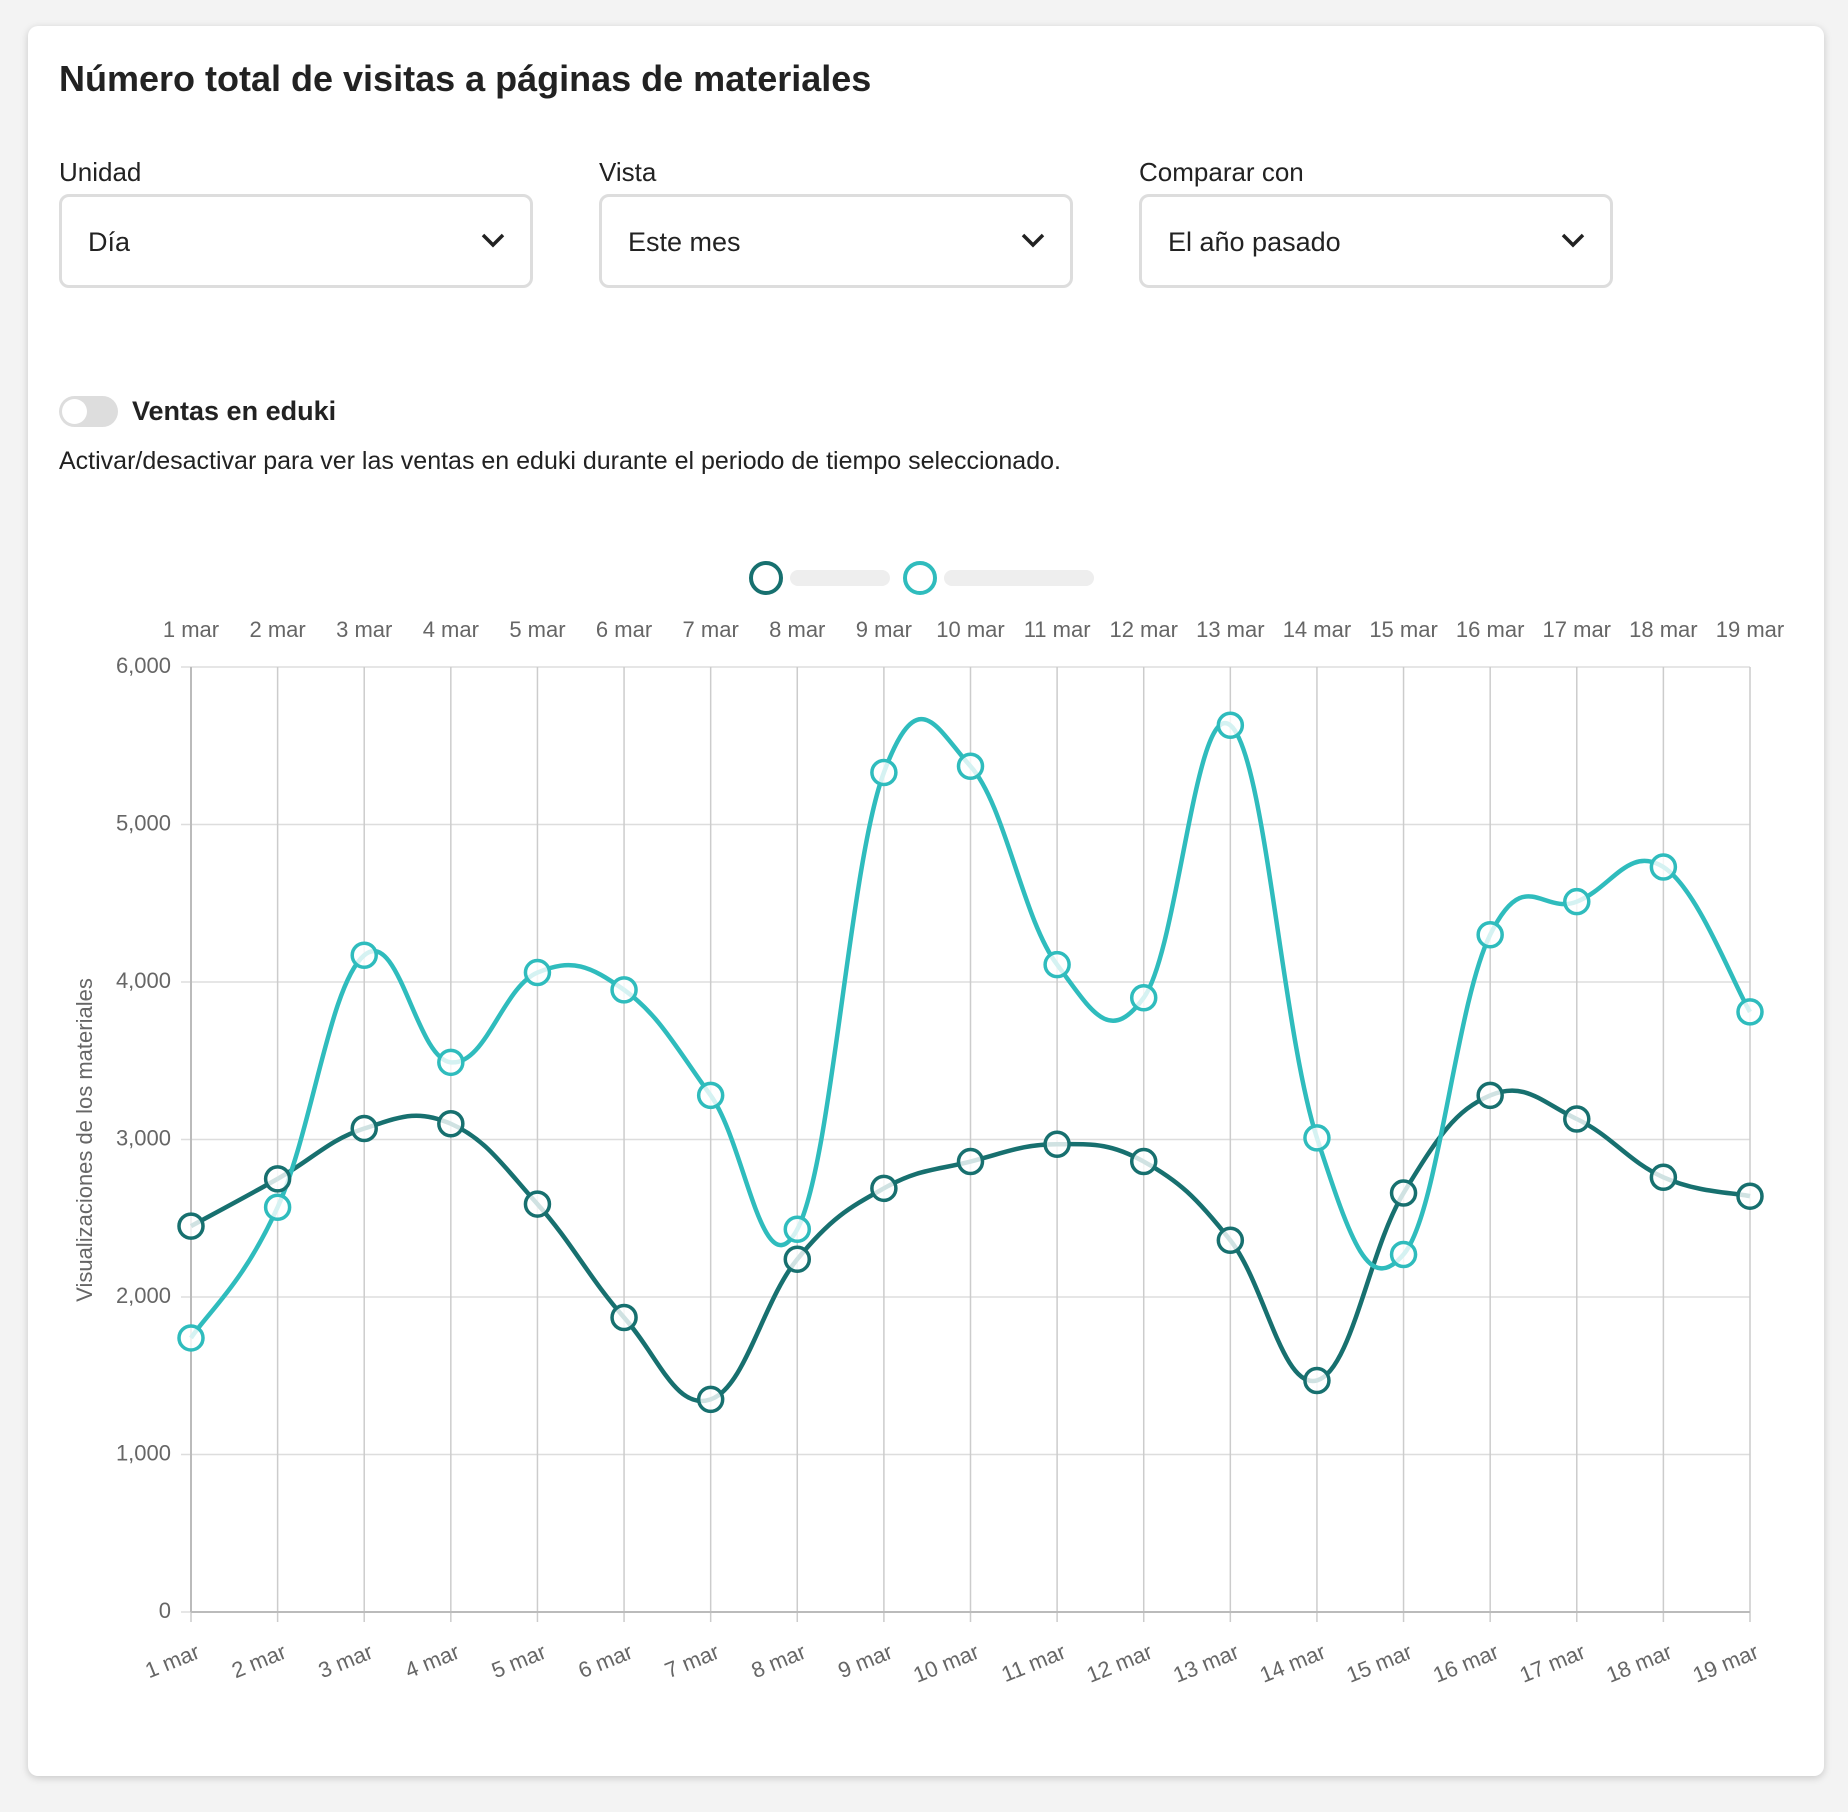 This screenshot has width=1848, height=1812. I want to click on x-tick-label: 2 mar, so click(259, 1661).